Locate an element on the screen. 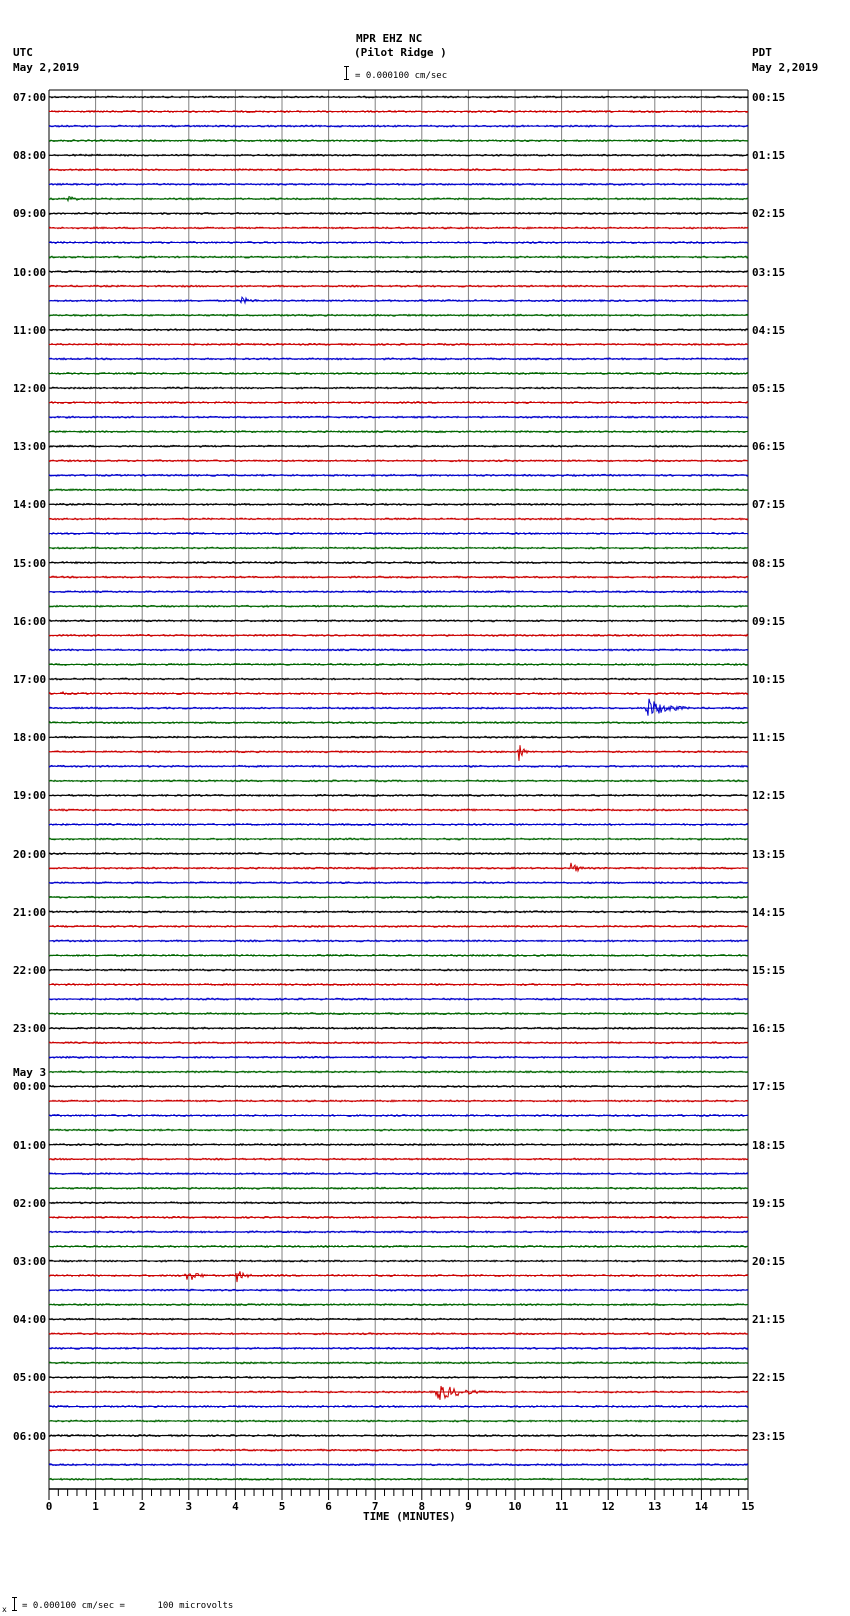  footer-scale-text: = 0.000100 cm/sec = 100 microvolts is located at coordinates (128, 1606).